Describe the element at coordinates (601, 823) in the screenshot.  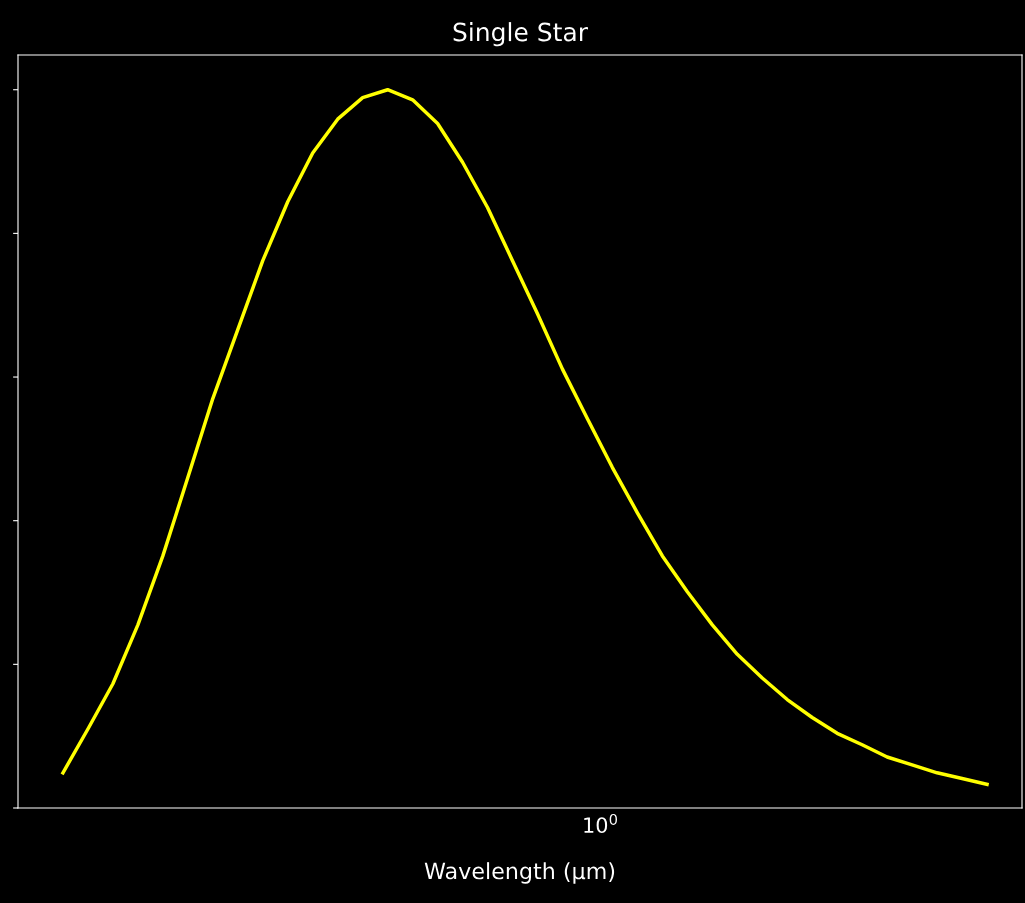
I see `text: 10$^{0}$` at that location.